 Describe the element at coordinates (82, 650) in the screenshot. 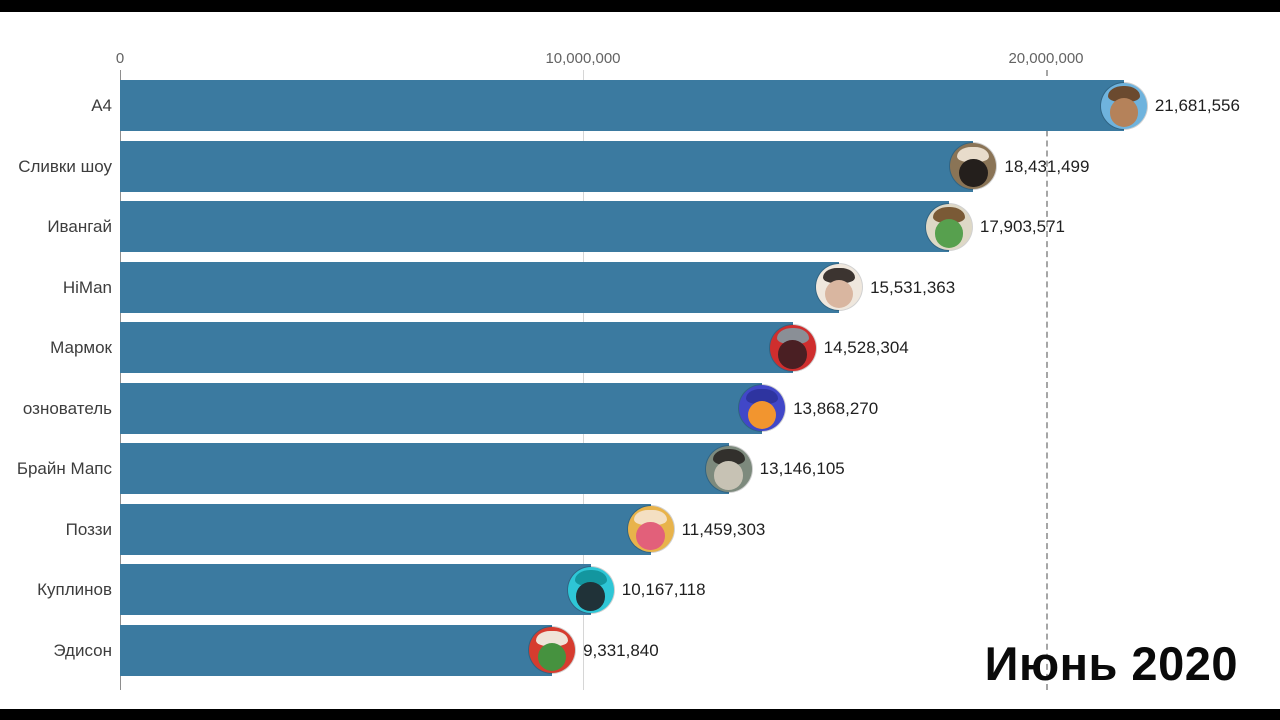

I see `bar-category-label: Эдисон` at that location.